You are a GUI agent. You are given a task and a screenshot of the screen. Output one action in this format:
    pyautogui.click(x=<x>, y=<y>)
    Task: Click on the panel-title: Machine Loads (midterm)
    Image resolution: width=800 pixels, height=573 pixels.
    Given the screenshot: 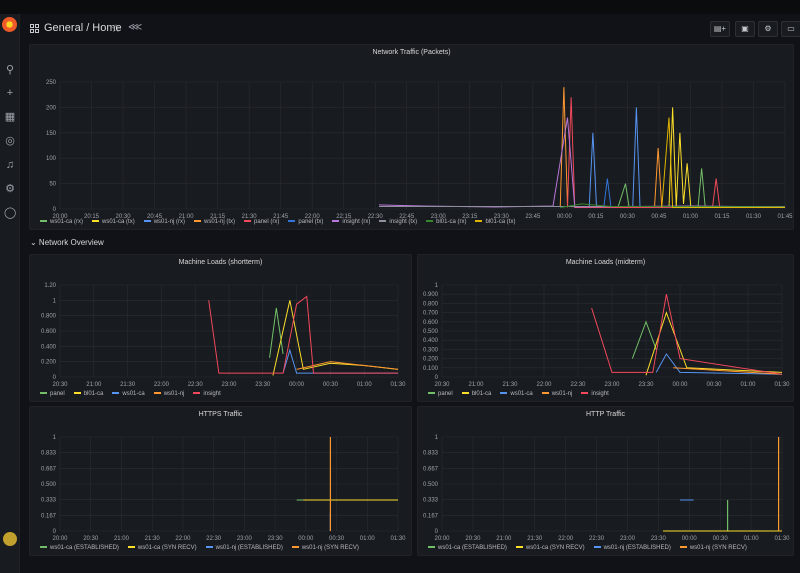 What is the action you would take?
    pyautogui.click(x=605, y=262)
    